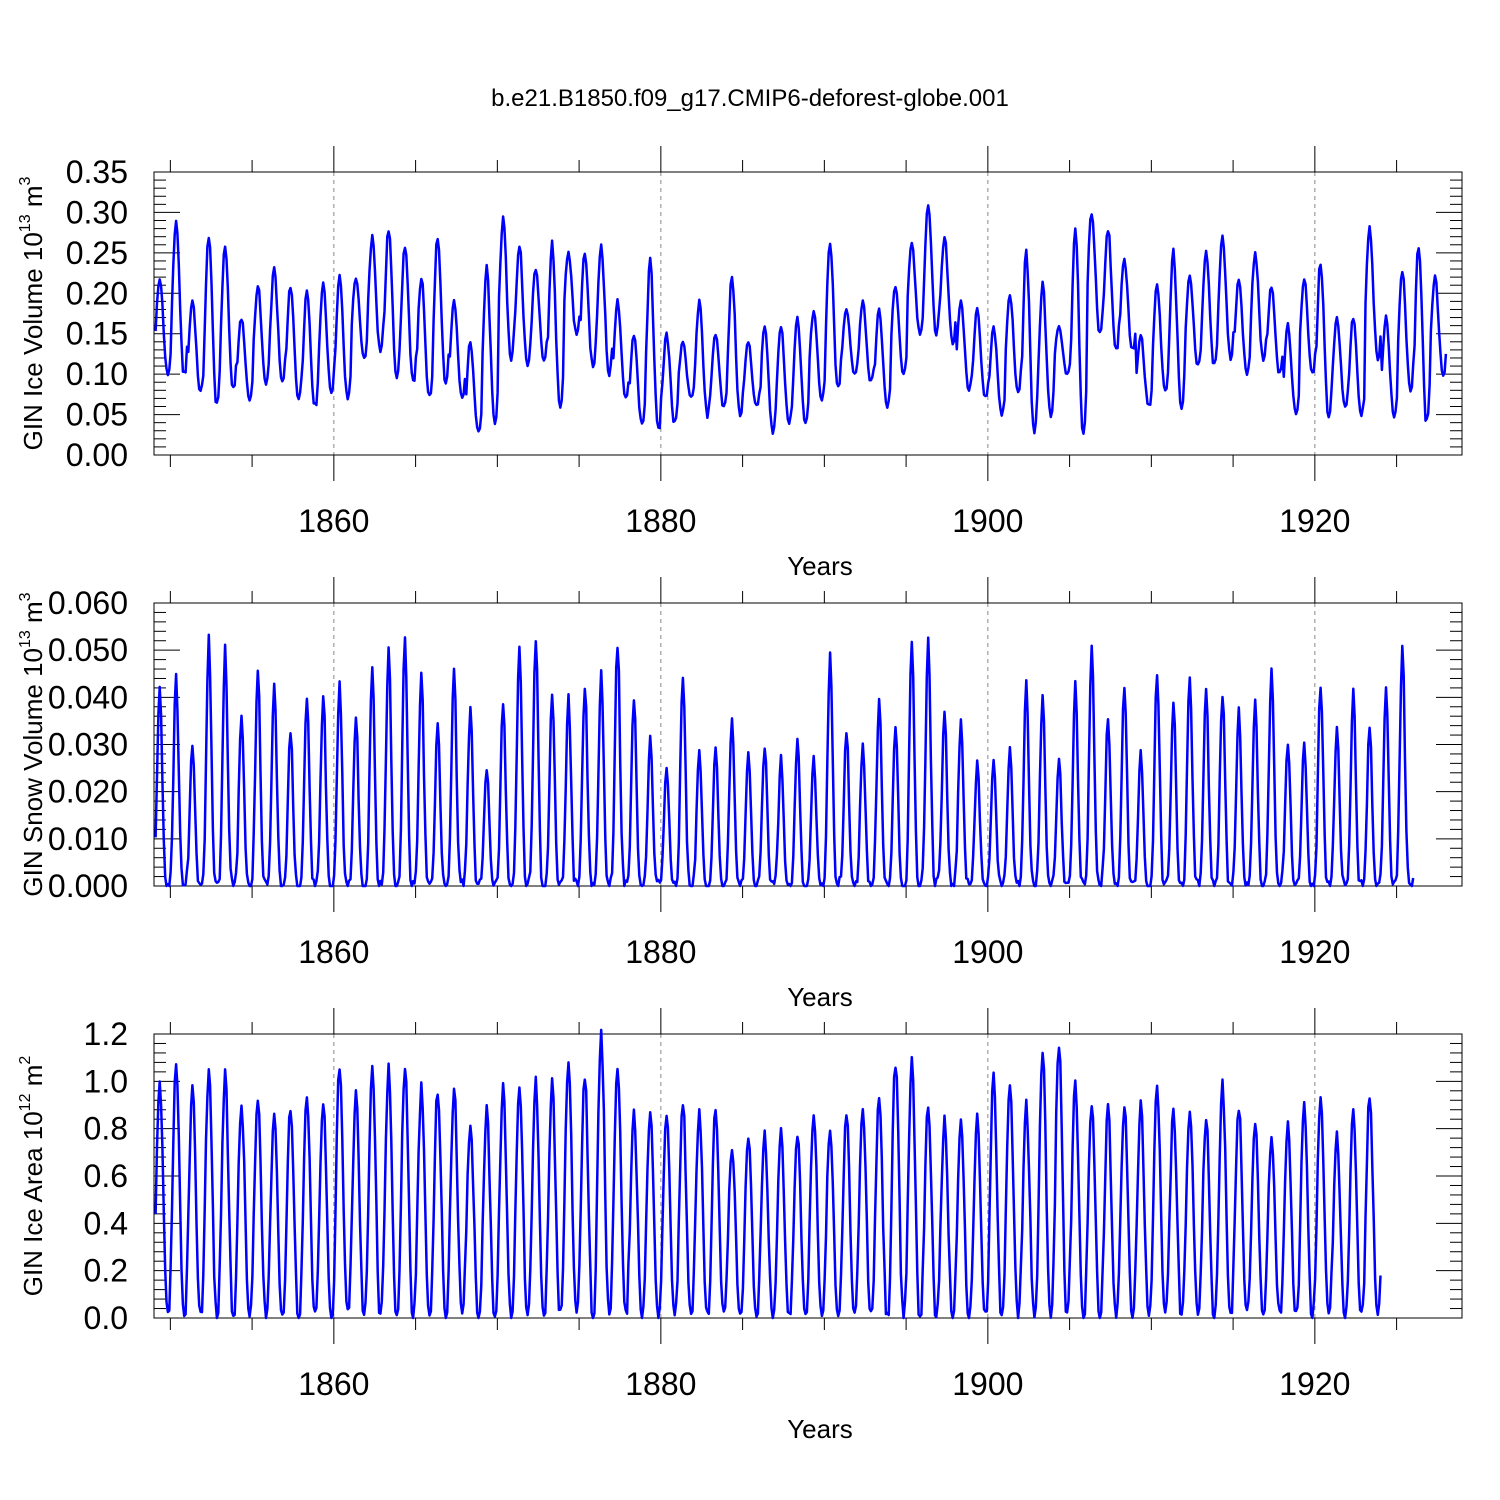 This screenshot has width=1500, height=1500. I want to click on y-tick-label: 0.0, so click(106, 1318).